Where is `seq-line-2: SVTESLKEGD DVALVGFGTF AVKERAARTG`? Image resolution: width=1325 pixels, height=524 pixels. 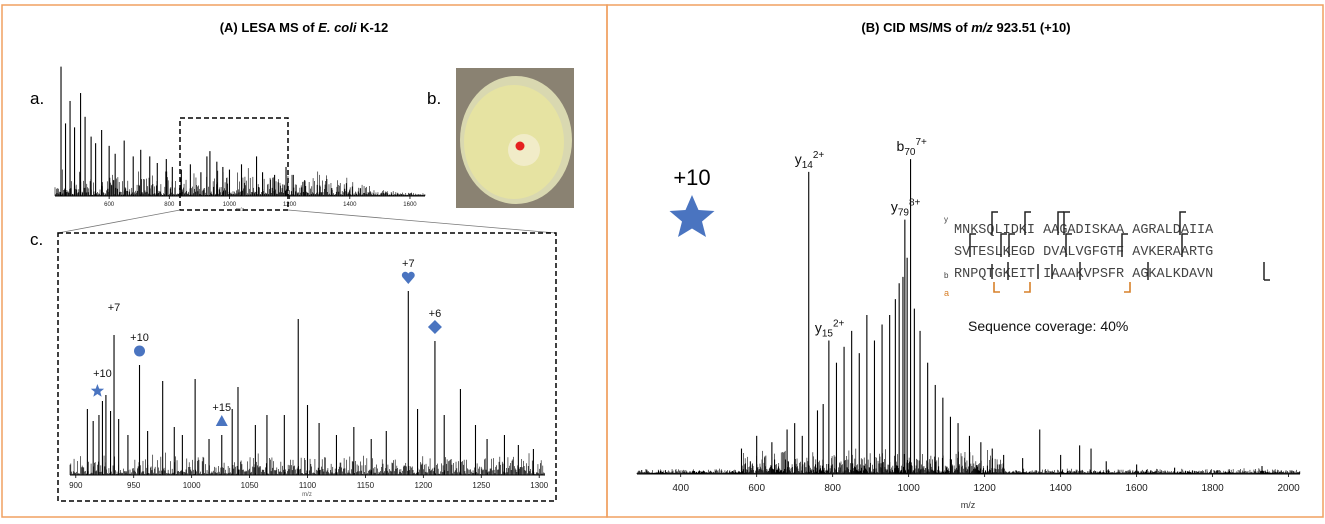
seq-line-2: SVTESLKEGD DVALVGFGTF AVKERAARTG is located at coordinates (1083, 252).